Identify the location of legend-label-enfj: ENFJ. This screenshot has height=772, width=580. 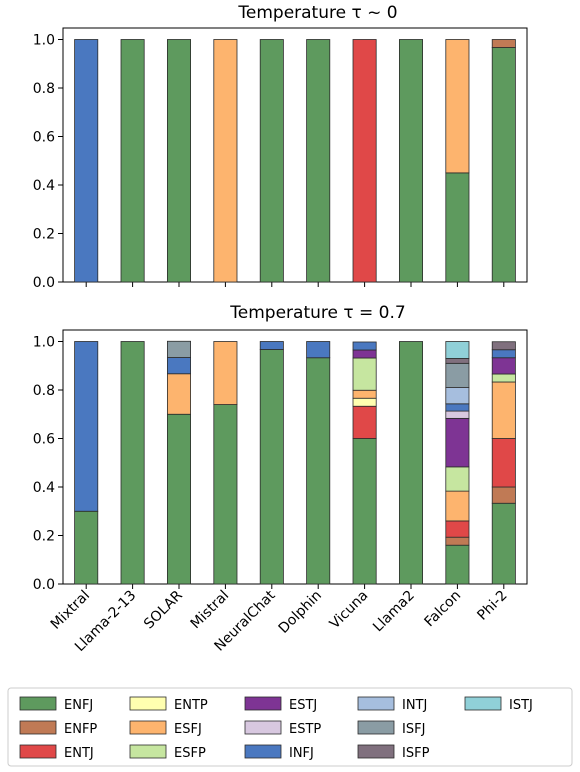
(78, 705).